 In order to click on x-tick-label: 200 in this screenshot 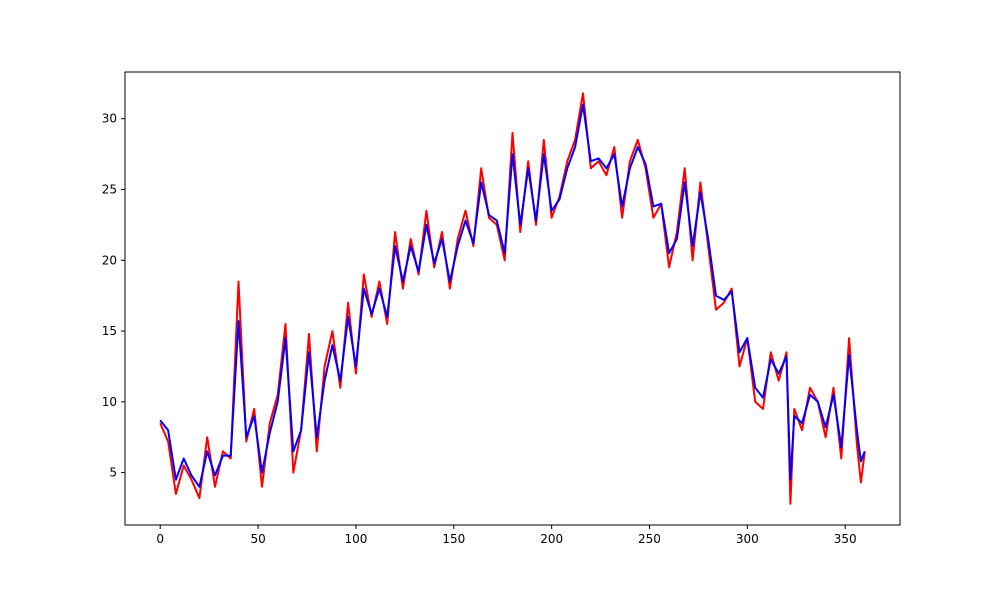, I will do `click(551, 539)`.